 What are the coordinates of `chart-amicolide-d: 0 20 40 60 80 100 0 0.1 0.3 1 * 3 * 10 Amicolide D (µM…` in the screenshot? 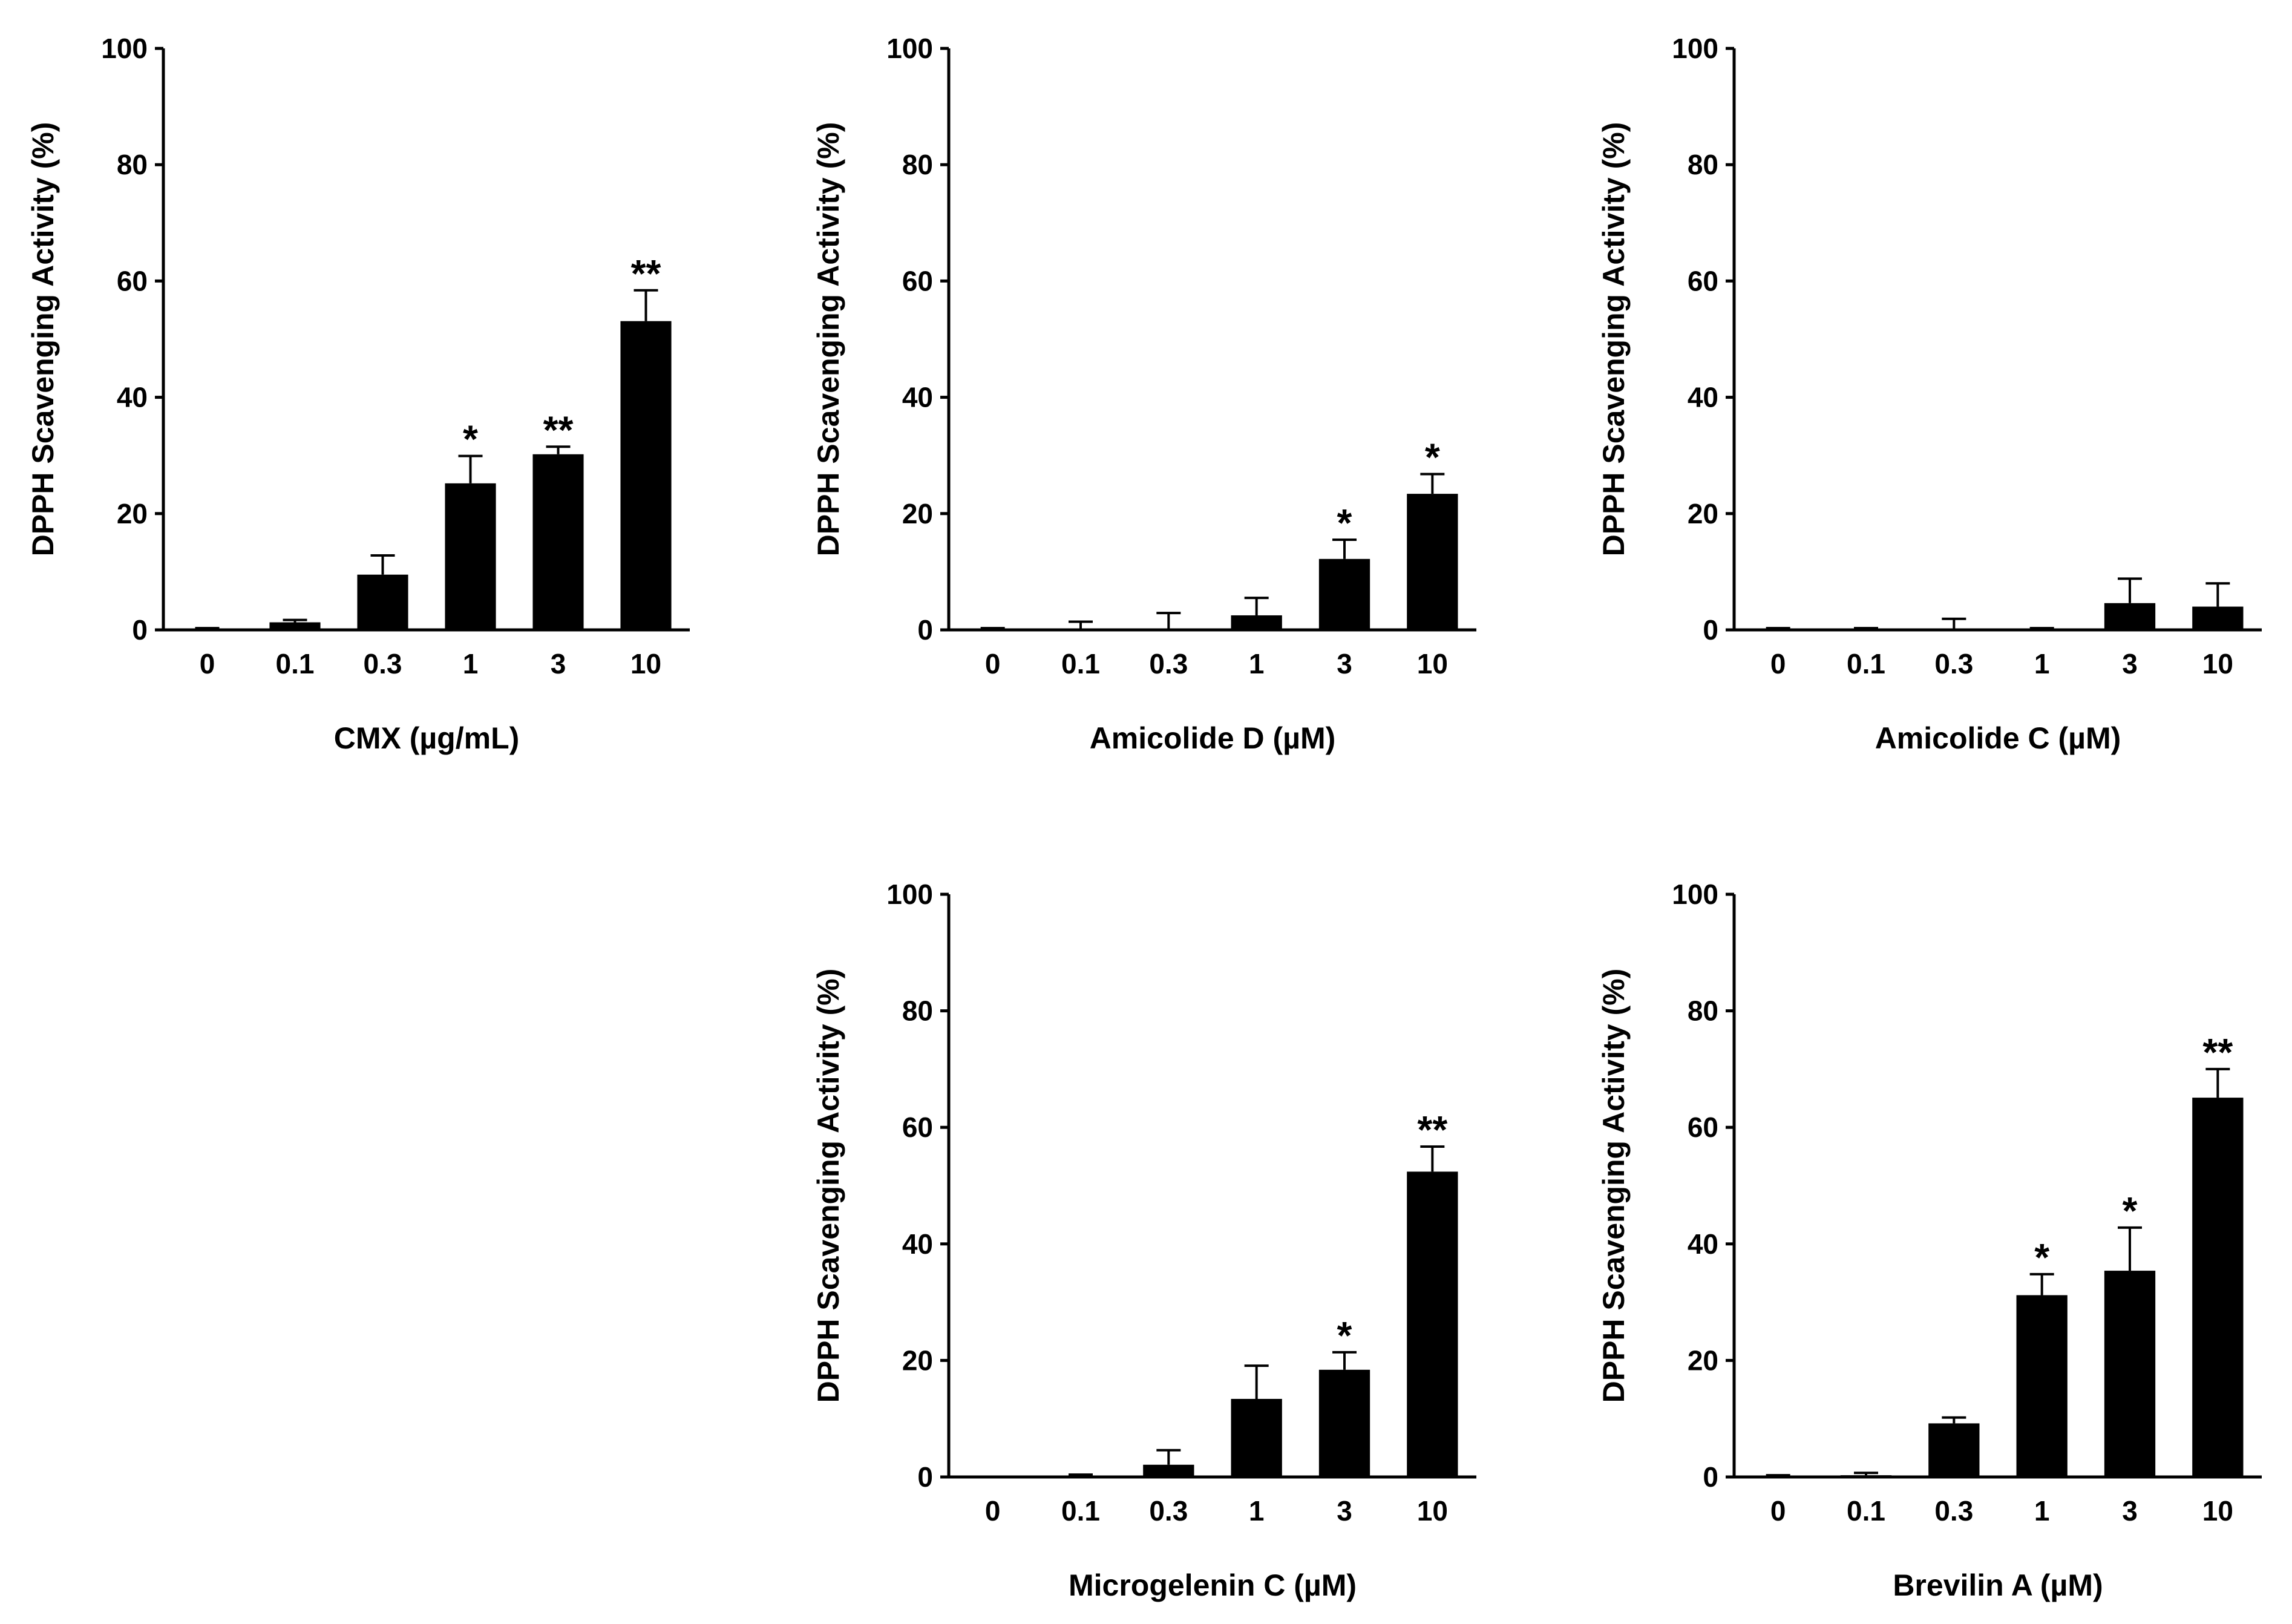 It's located at (1144, 394).